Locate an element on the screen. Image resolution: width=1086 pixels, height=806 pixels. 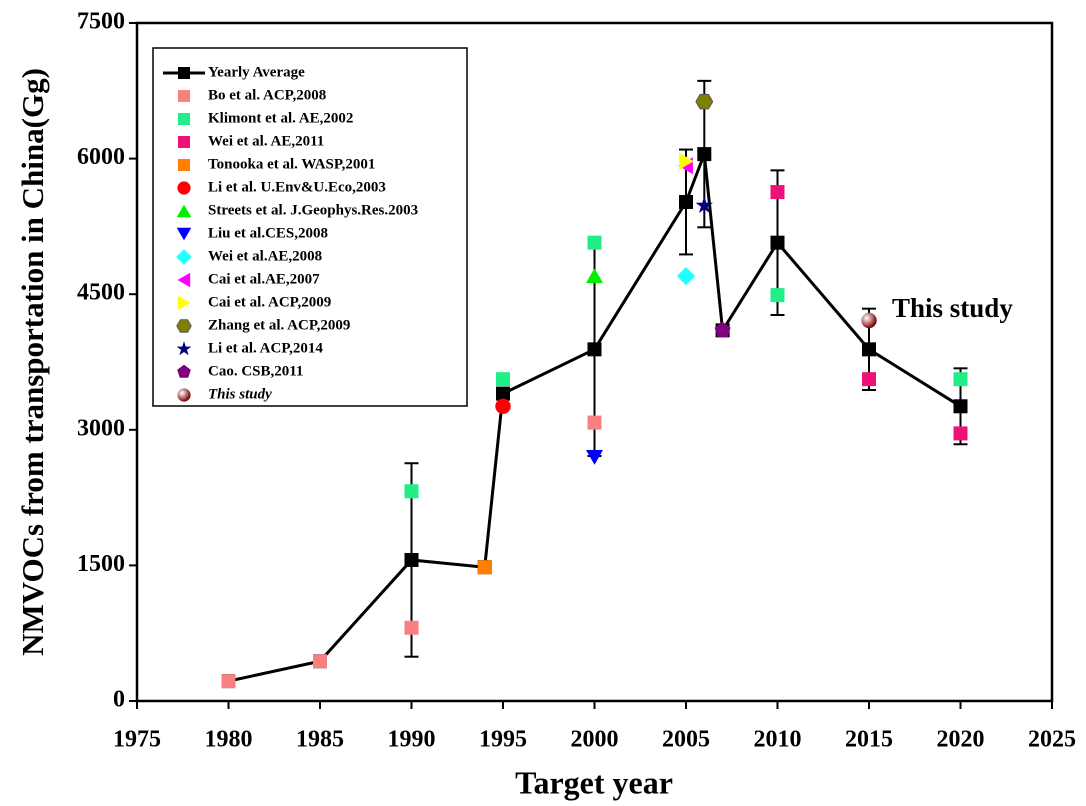
legend-label: Wei et al. AE,2011 is located at coordinates (266, 141).